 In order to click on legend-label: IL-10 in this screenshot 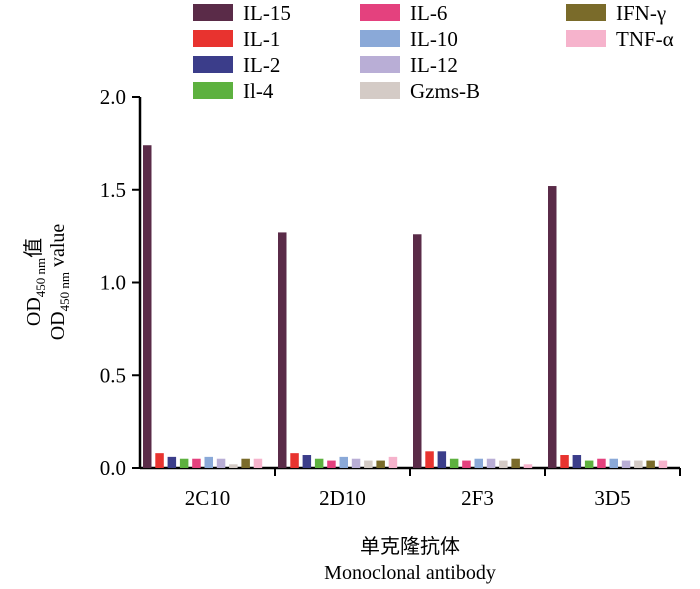, I will do `click(434, 39)`.